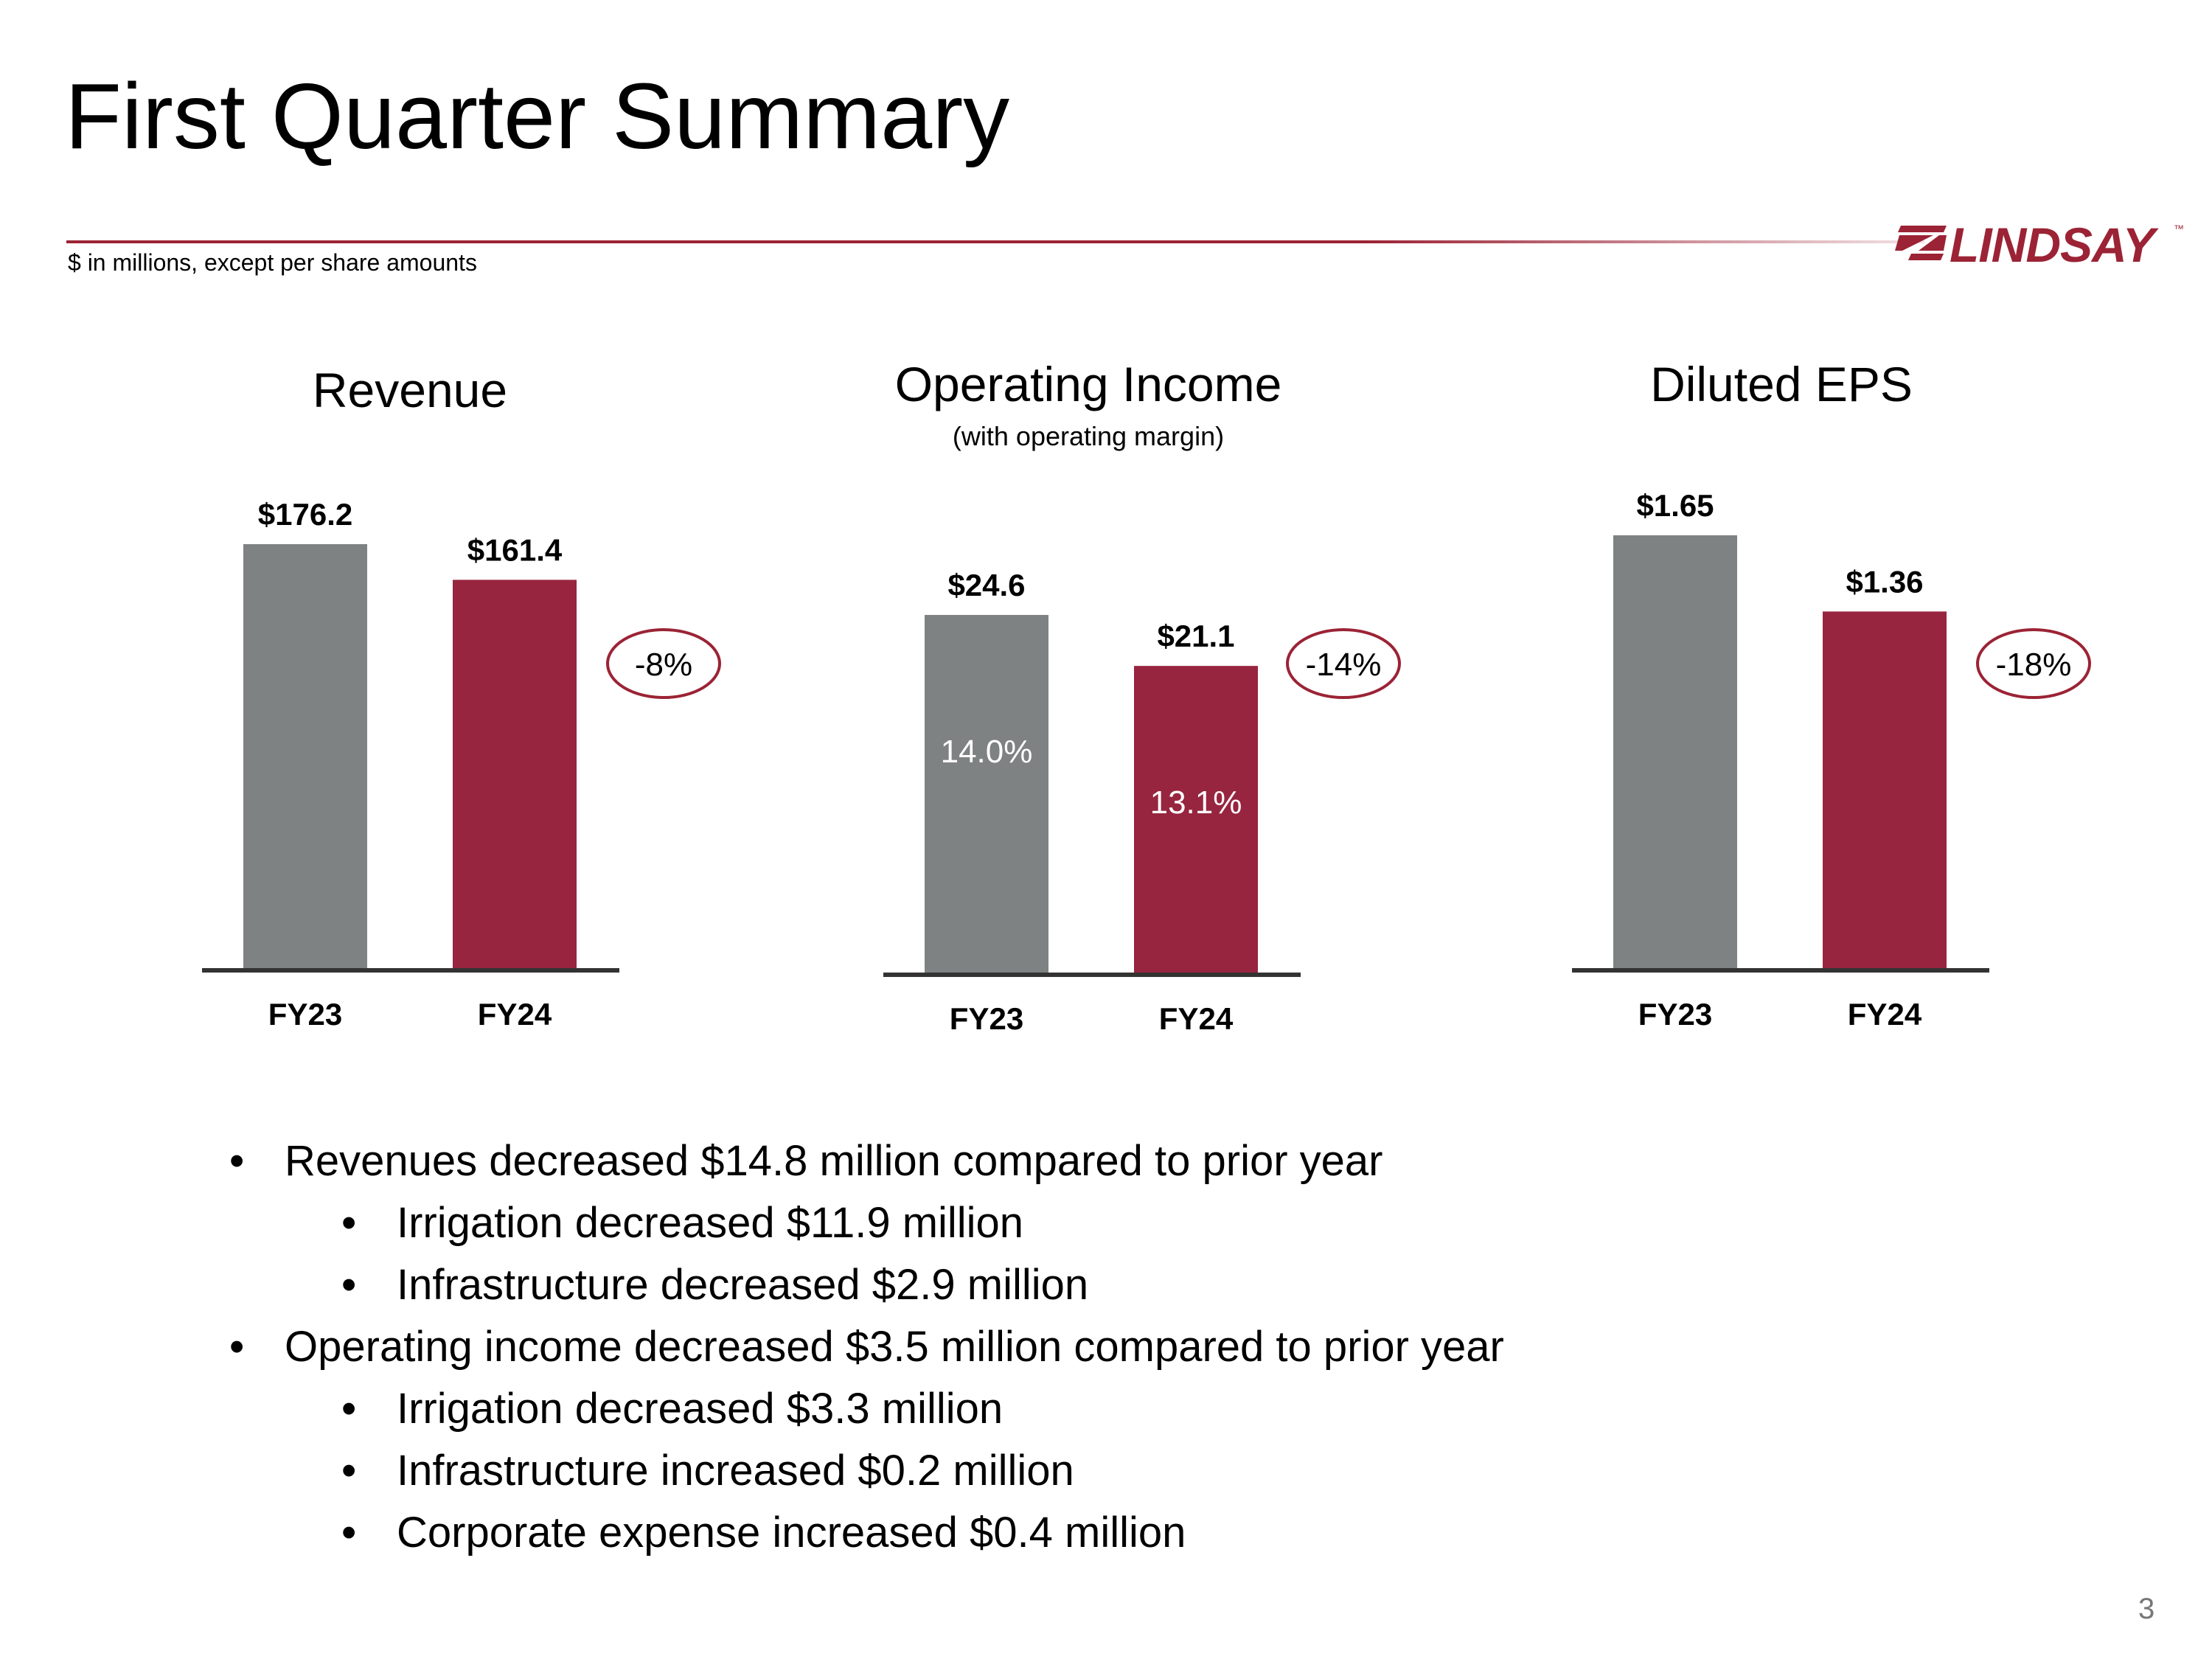 Image resolution: width=2212 pixels, height=1659 pixels. Describe the element at coordinates (700, 1409) in the screenshot. I see `bullet-text: Irrigation decreased $3.3 million` at that location.